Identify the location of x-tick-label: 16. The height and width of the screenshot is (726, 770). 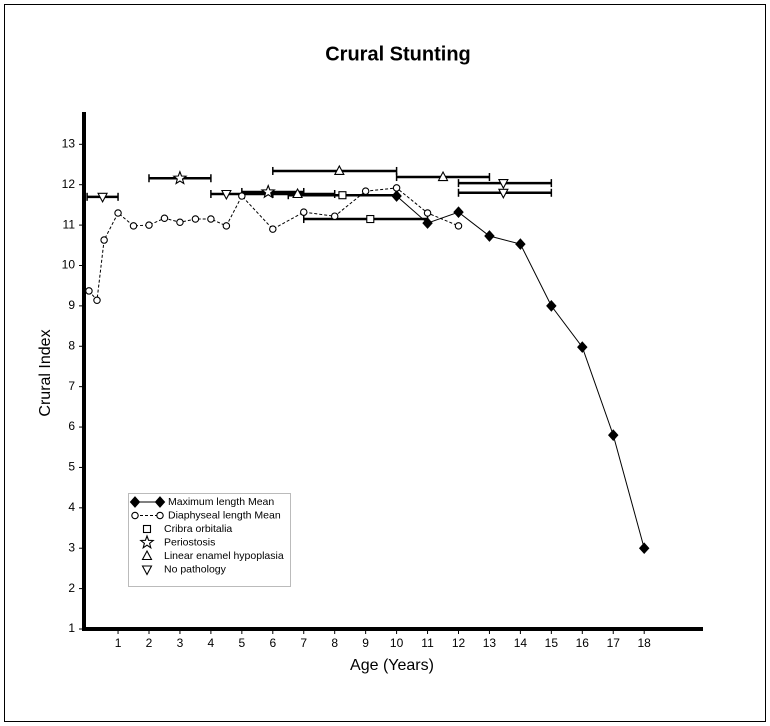
(583, 643).